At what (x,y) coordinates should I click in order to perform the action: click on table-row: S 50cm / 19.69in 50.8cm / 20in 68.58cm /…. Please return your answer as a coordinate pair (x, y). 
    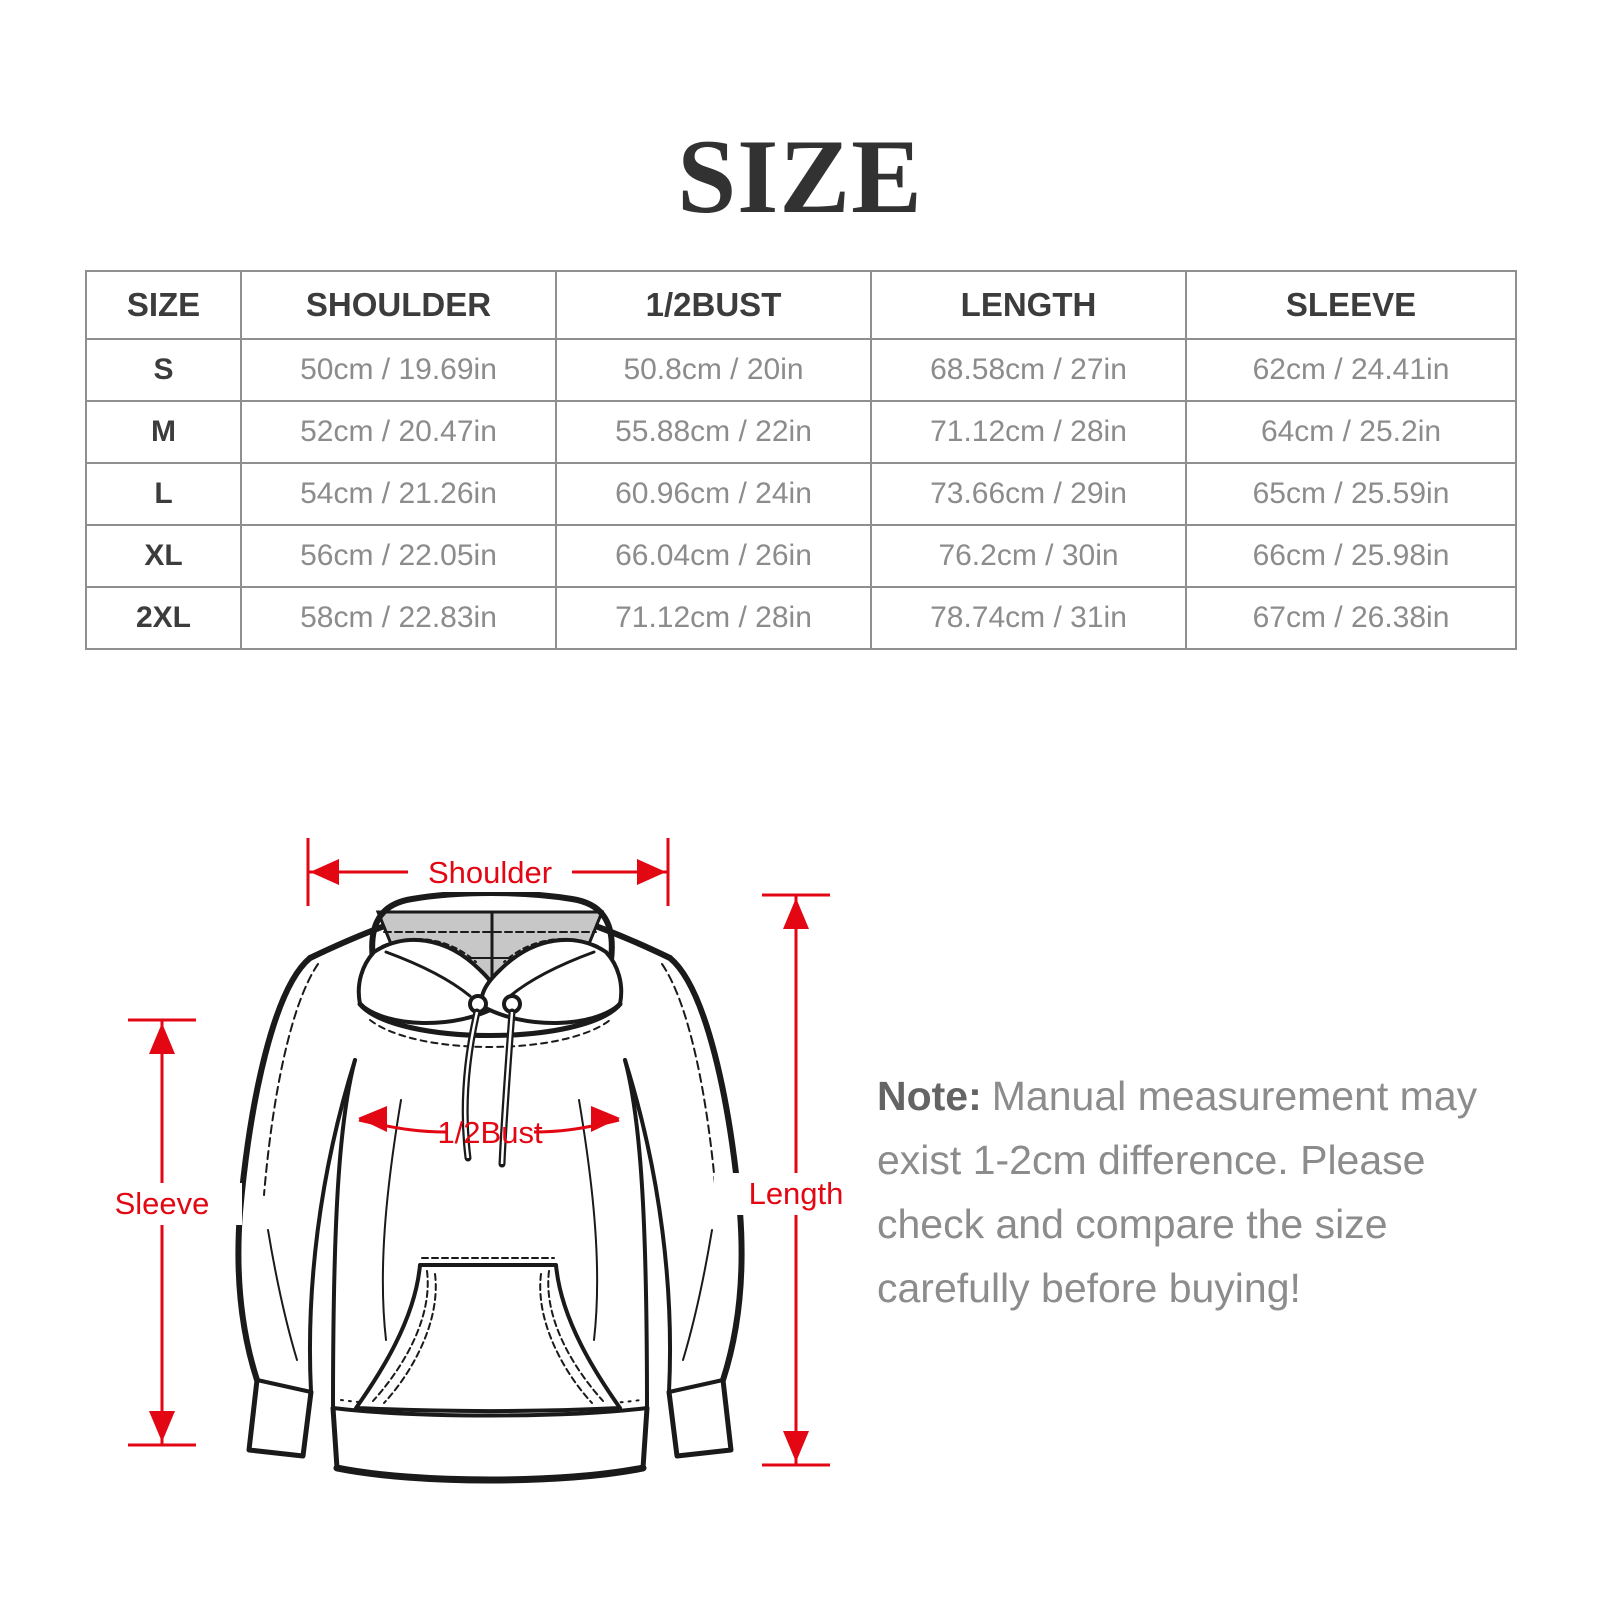
    Looking at the image, I should click on (801, 370).